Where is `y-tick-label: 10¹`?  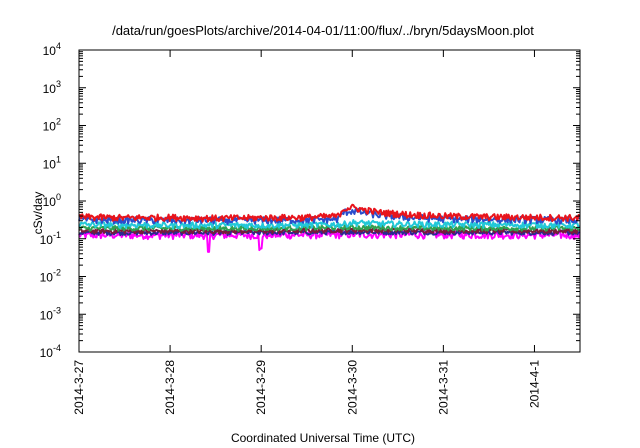 y-tick-label: 10¹ is located at coordinates (52, 162).